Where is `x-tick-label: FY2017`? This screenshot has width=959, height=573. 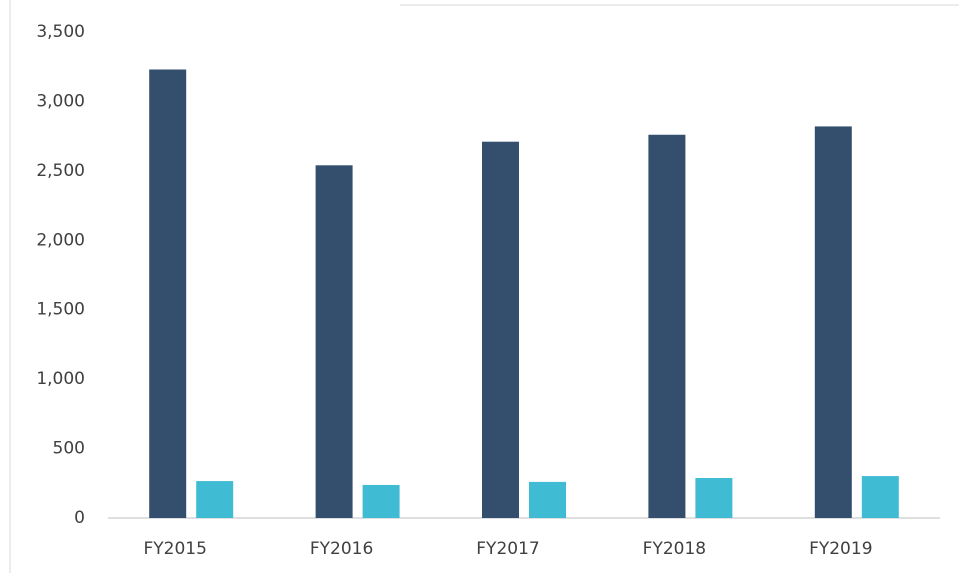 x-tick-label: FY2017 is located at coordinates (507, 549).